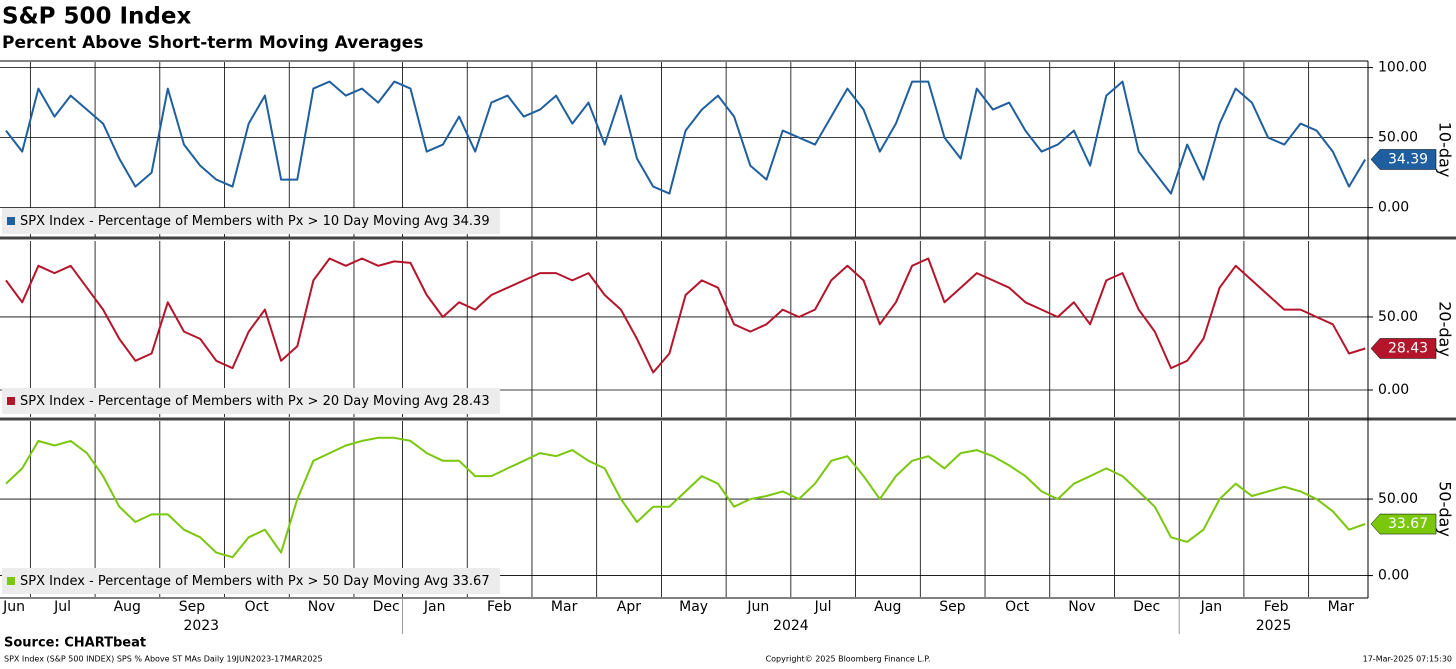  Describe the element at coordinates (212, 43) in the screenshot. I see `subtitle: Percent Above Short-term Moving Averages` at that location.